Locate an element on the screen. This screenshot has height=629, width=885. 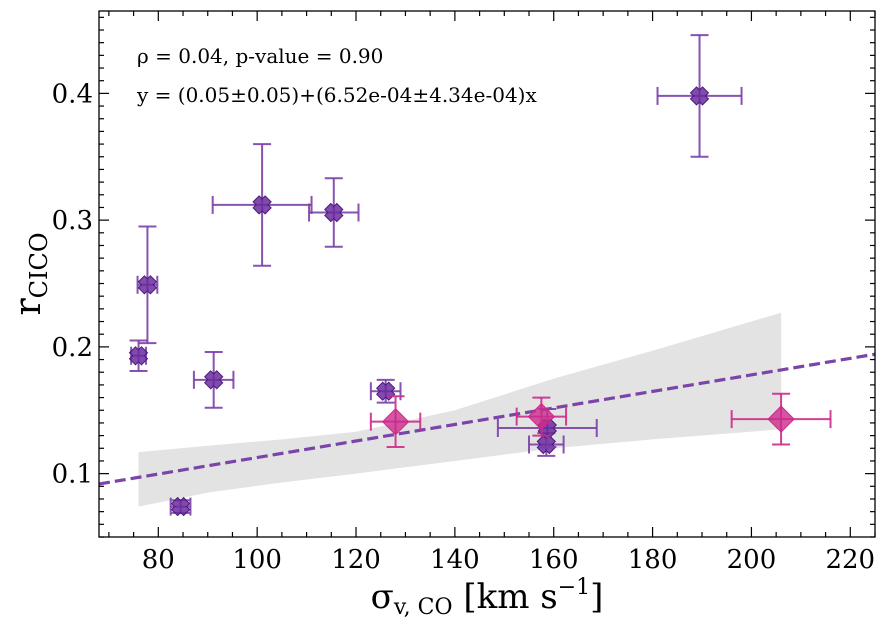
x-tick-label: 160 is located at coordinates (554, 560).